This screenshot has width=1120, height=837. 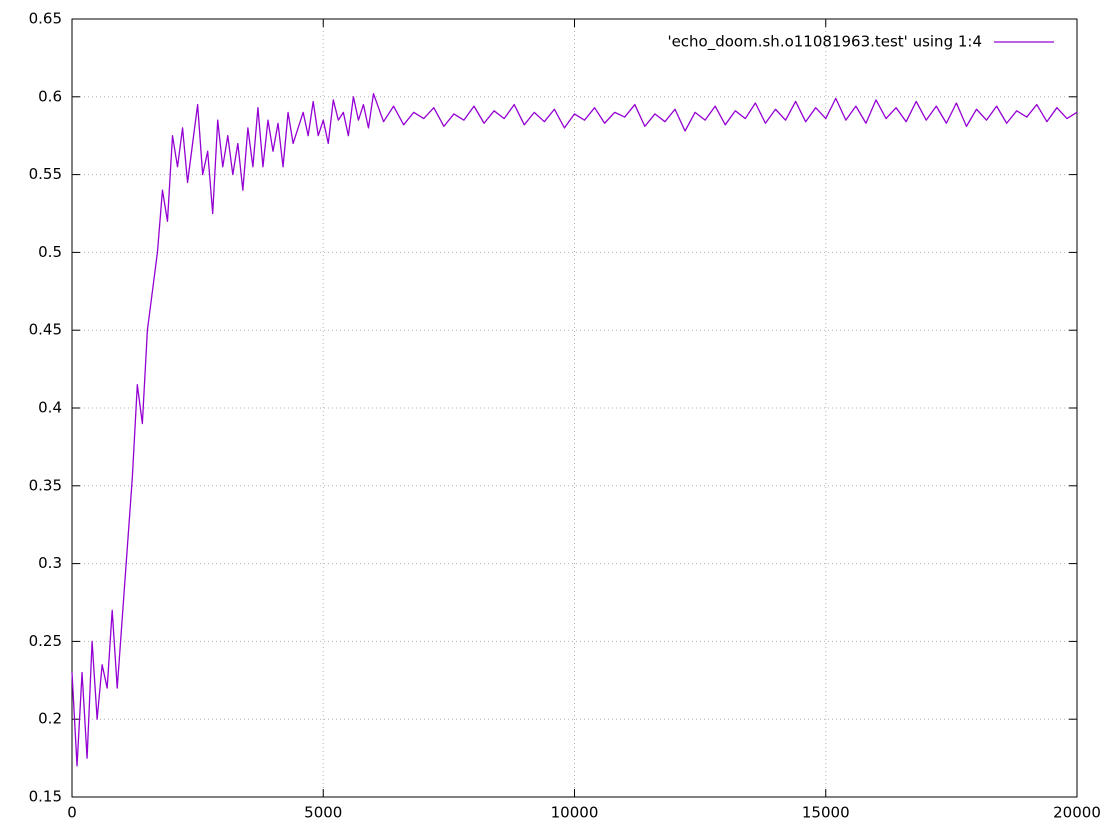 I want to click on y-tick-label: 0.65, so click(x=45, y=19).